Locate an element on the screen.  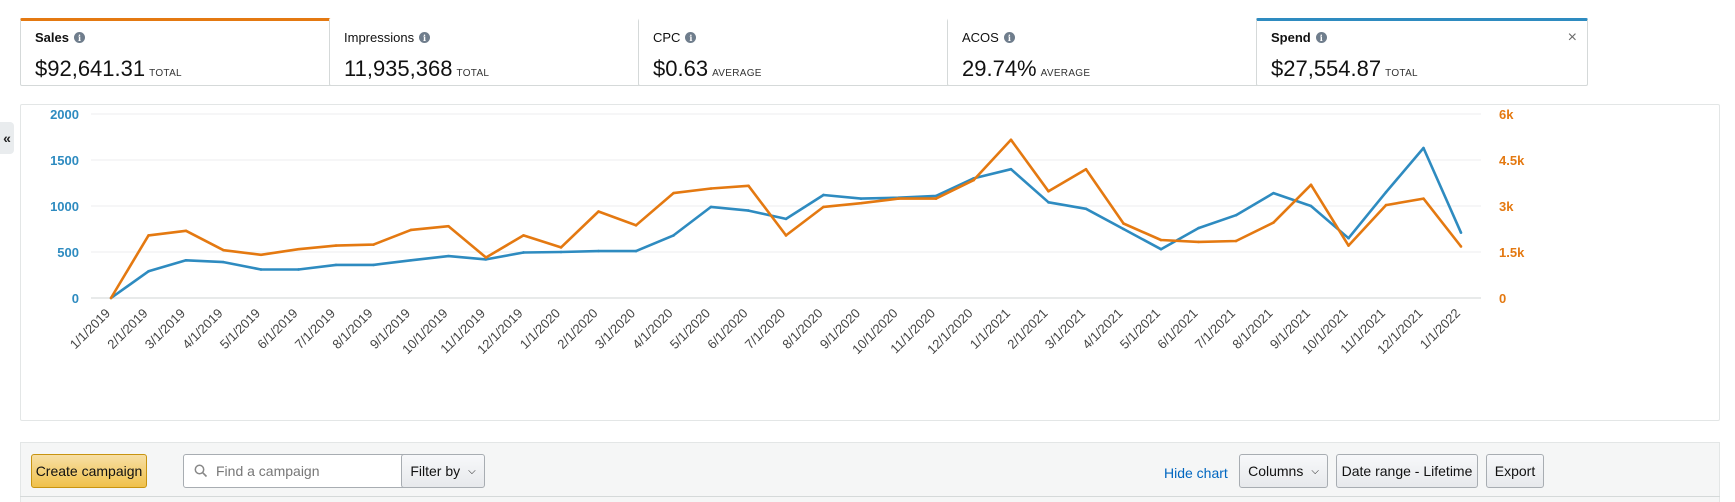
collapse-sidebar-button: « is located at coordinates (7, 138).